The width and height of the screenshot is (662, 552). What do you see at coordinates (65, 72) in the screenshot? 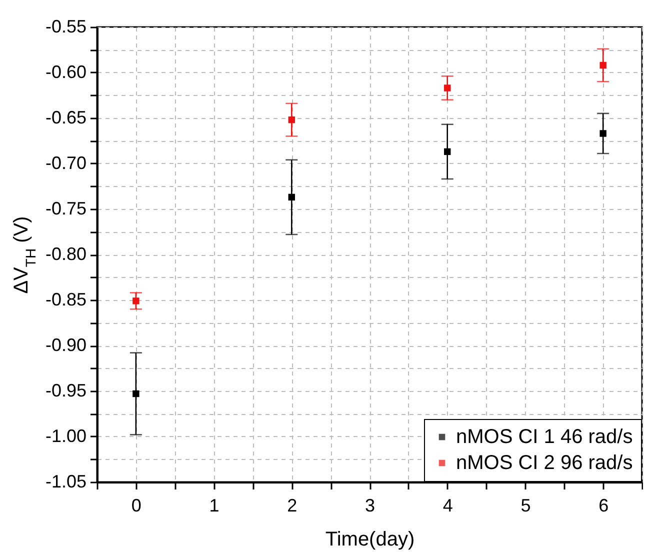
I see `y-tick-label: -0.60` at bounding box center [65, 72].